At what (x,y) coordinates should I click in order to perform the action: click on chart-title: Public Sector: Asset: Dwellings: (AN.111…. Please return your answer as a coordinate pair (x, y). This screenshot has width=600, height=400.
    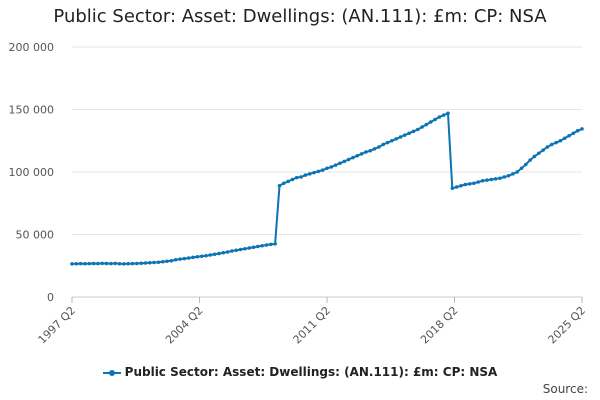
    Looking at the image, I should click on (300, 16).